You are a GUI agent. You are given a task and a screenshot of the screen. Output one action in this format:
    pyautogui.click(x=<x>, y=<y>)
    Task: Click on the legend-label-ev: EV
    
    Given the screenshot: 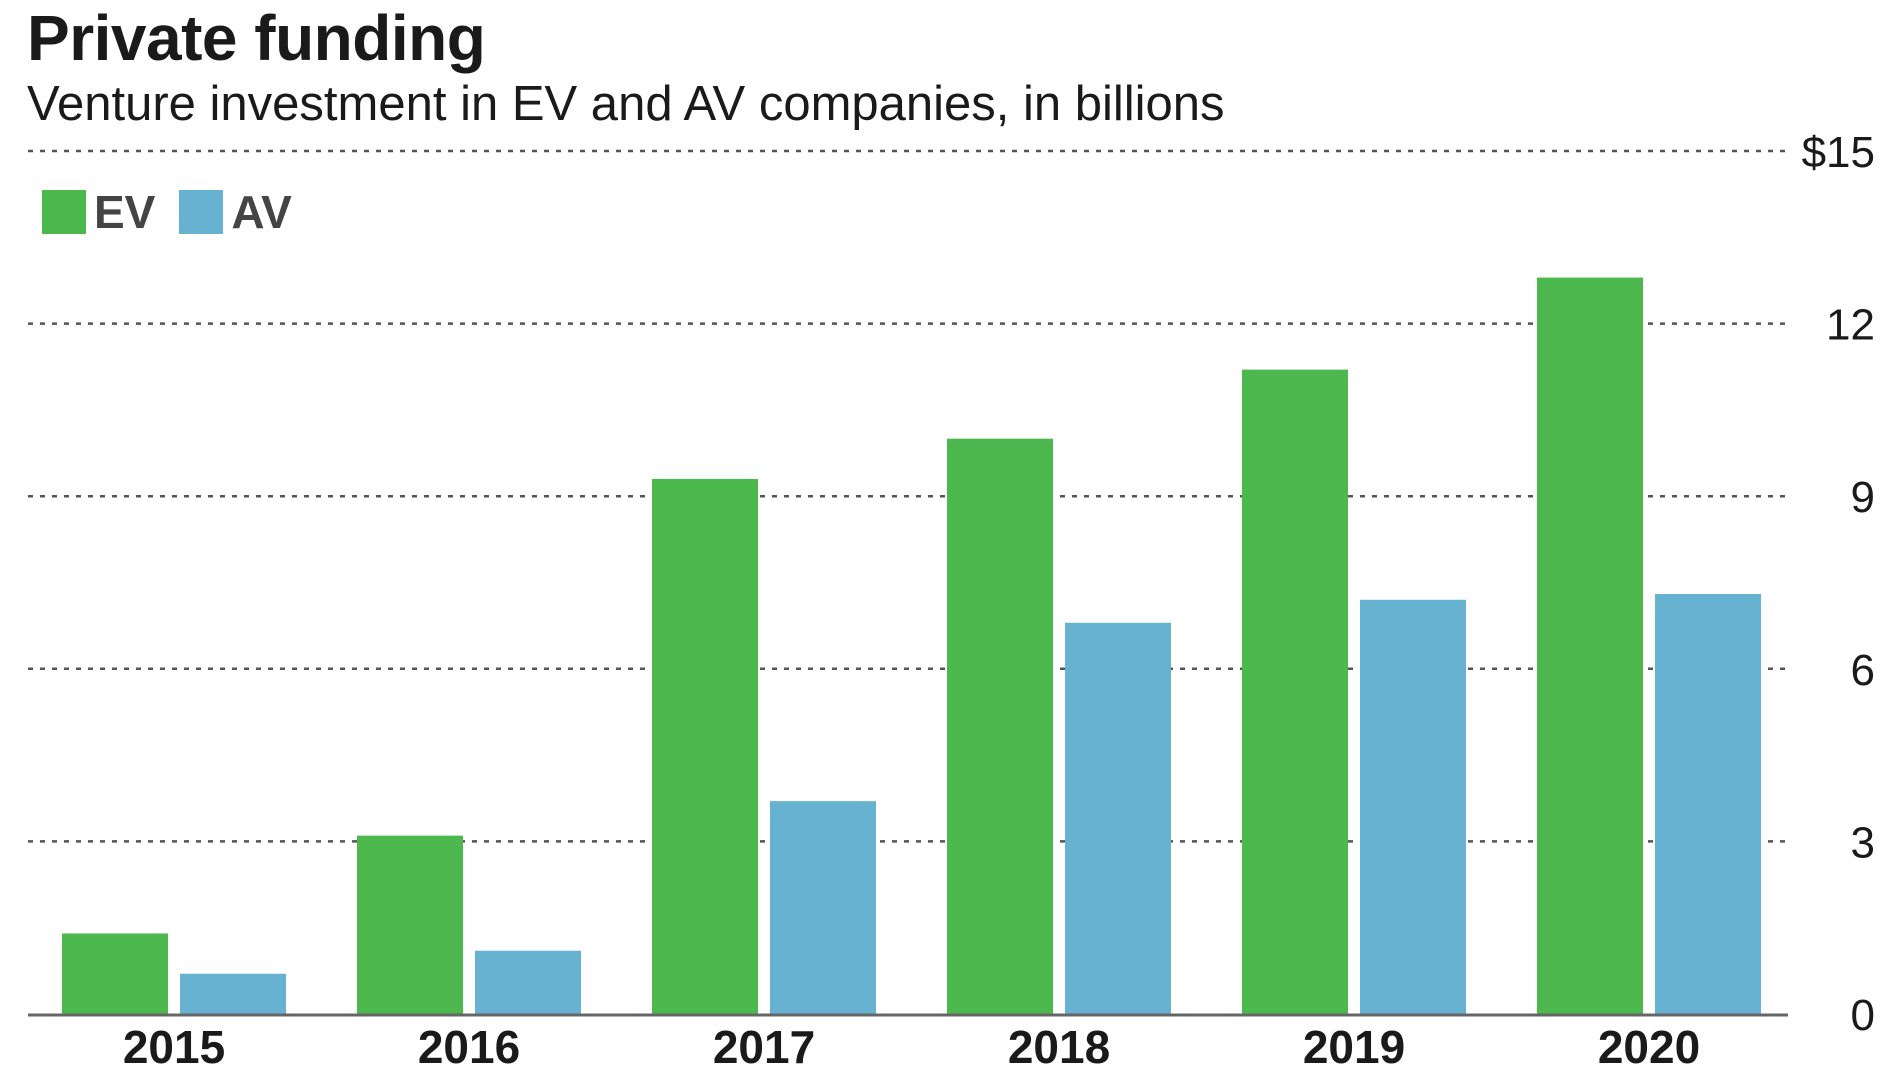 What is the action you would take?
    pyautogui.click(x=125, y=212)
    